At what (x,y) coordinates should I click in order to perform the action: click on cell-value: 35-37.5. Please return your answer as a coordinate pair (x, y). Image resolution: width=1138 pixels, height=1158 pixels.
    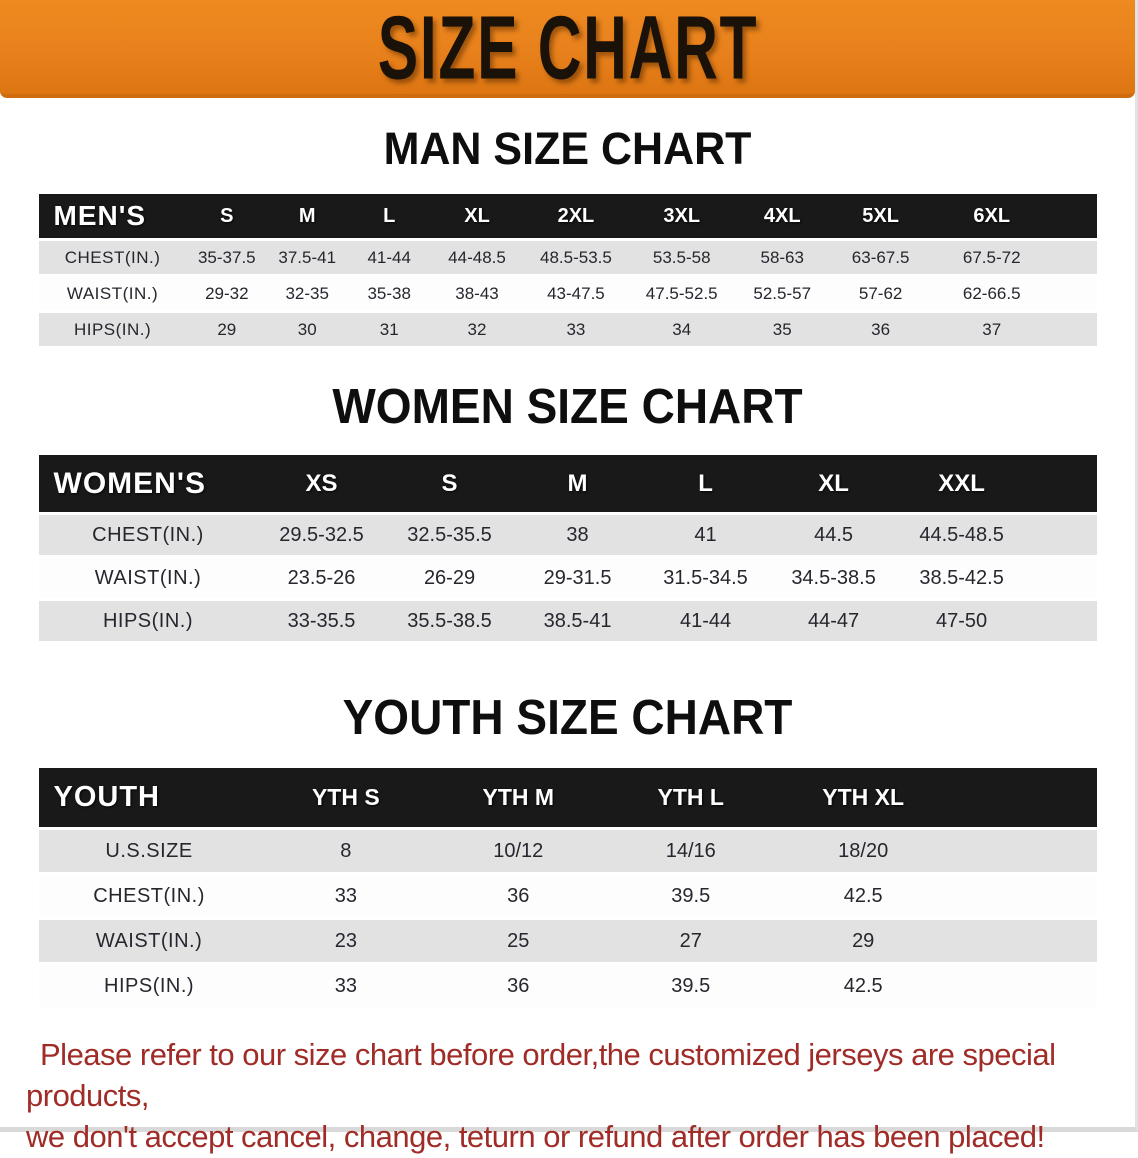
    Looking at the image, I should click on (227, 258).